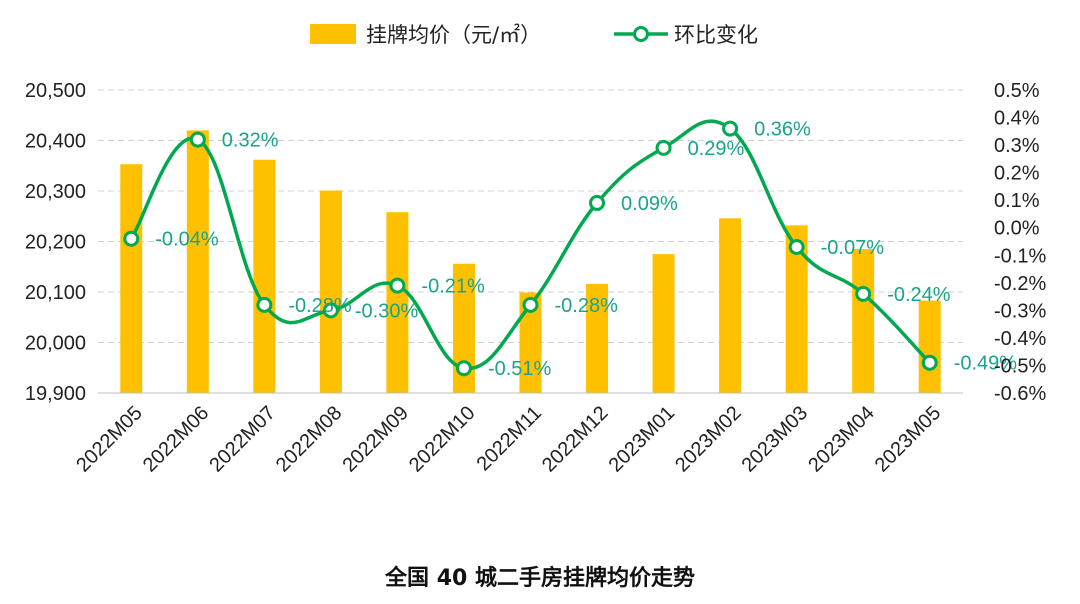 The width and height of the screenshot is (1080, 604). I want to click on data-label: -0.21%, so click(453, 287).